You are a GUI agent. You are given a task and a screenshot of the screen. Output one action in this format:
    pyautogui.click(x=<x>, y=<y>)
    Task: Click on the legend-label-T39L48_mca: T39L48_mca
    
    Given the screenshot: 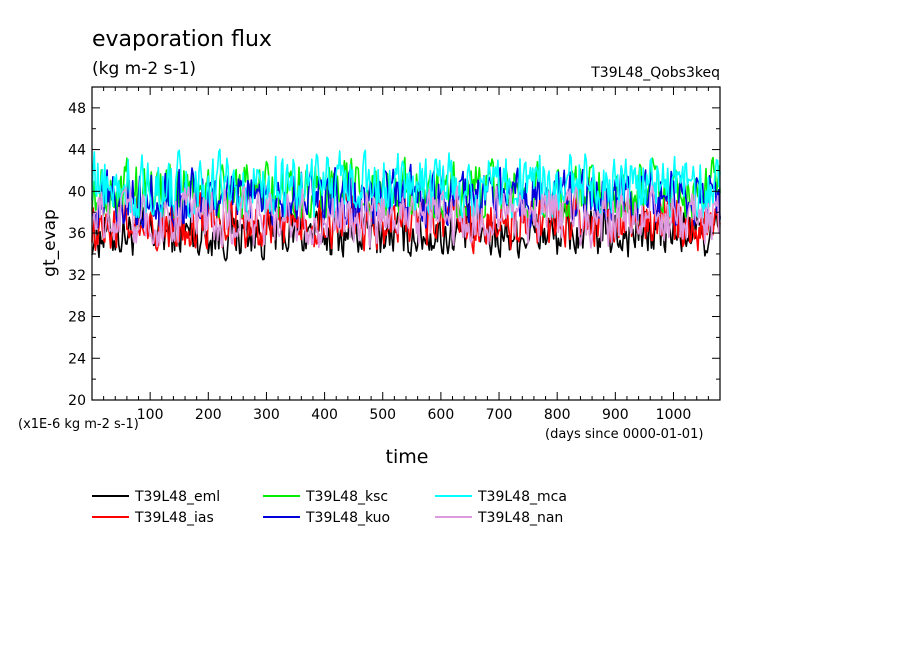 What is the action you would take?
    pyautogui.click(x=522, y=497)
    